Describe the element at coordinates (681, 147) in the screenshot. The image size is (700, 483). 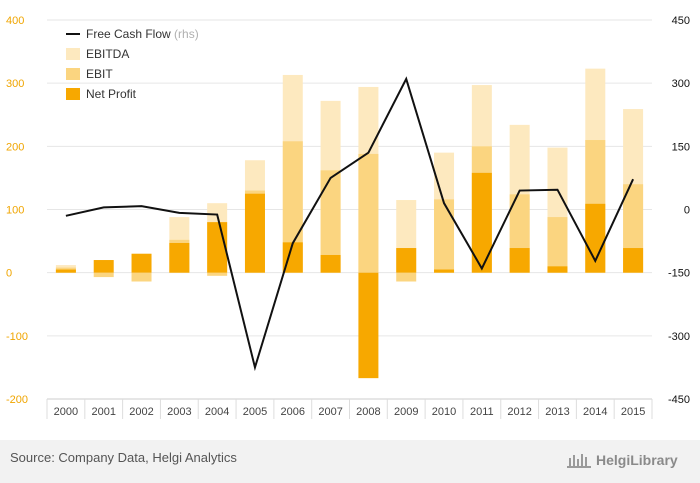
I see `y2-tick-label: 150` at that location.